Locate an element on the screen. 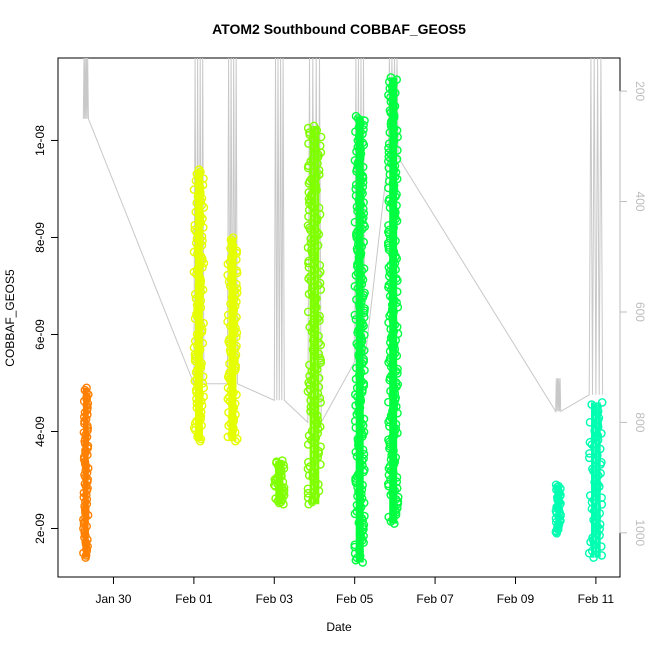 Image resolution: width=650 pixels, height=650 pixels. y2-tick-label: 800 is located at coordinates (640, 422).